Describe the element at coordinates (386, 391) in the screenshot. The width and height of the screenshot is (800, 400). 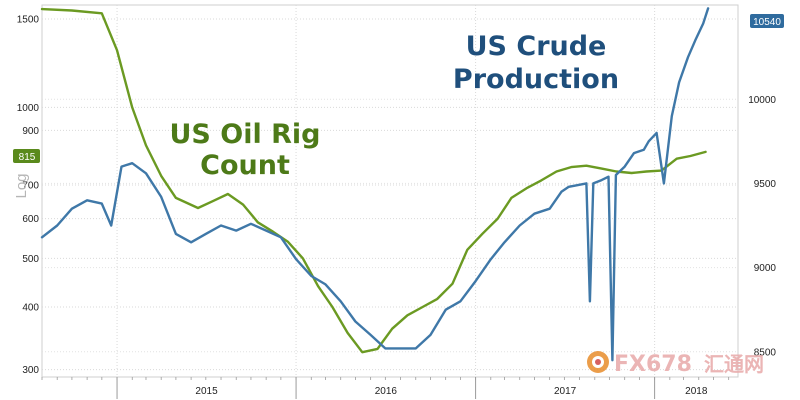
I see `x-tick-label: 2016` at that location.